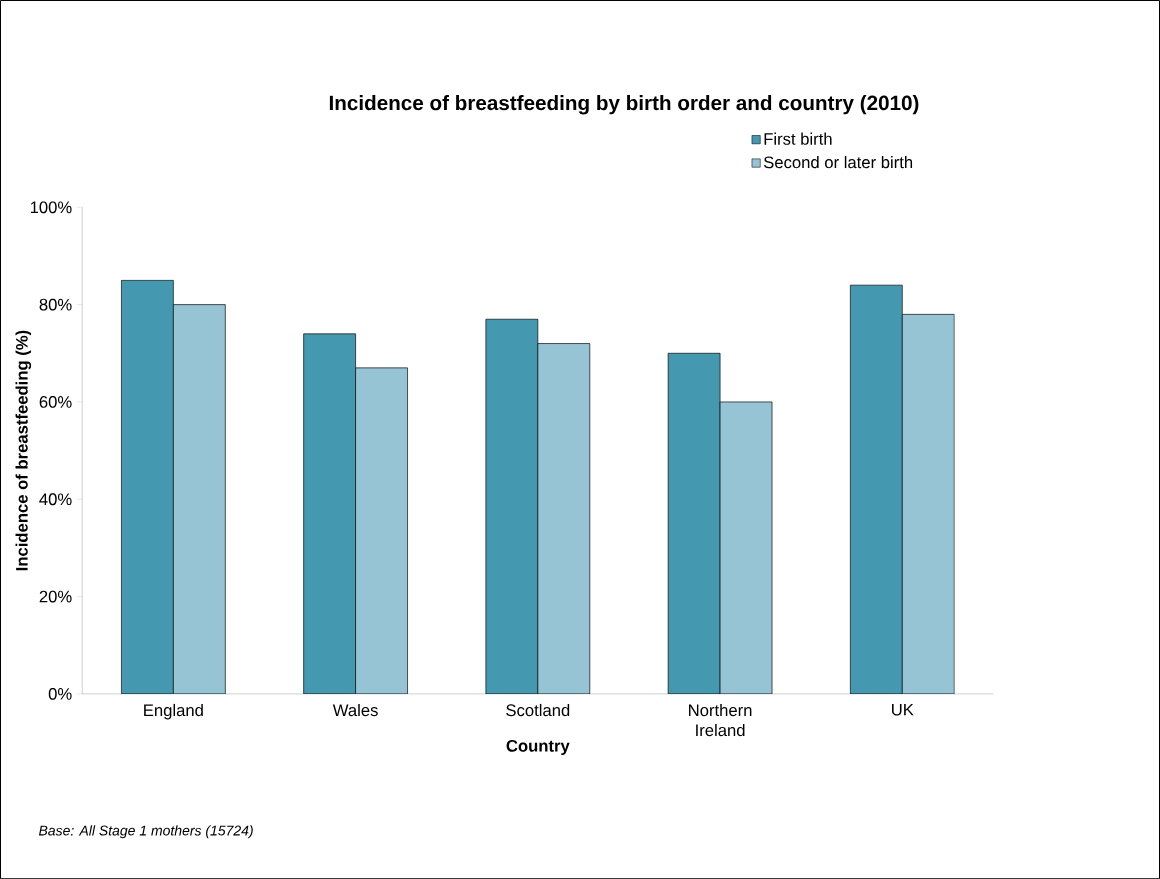  Describe the element at coordinates (538, 710) in the screenshot. I see `x-tick-label: Scotland` at that location.